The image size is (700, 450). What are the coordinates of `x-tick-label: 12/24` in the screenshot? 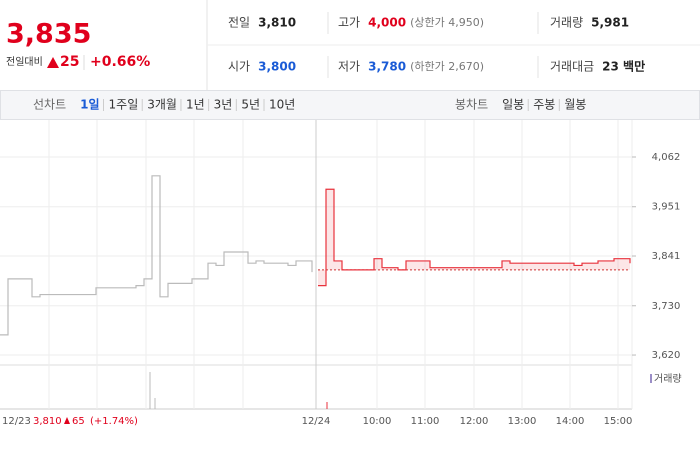 It's located at (316, 421).